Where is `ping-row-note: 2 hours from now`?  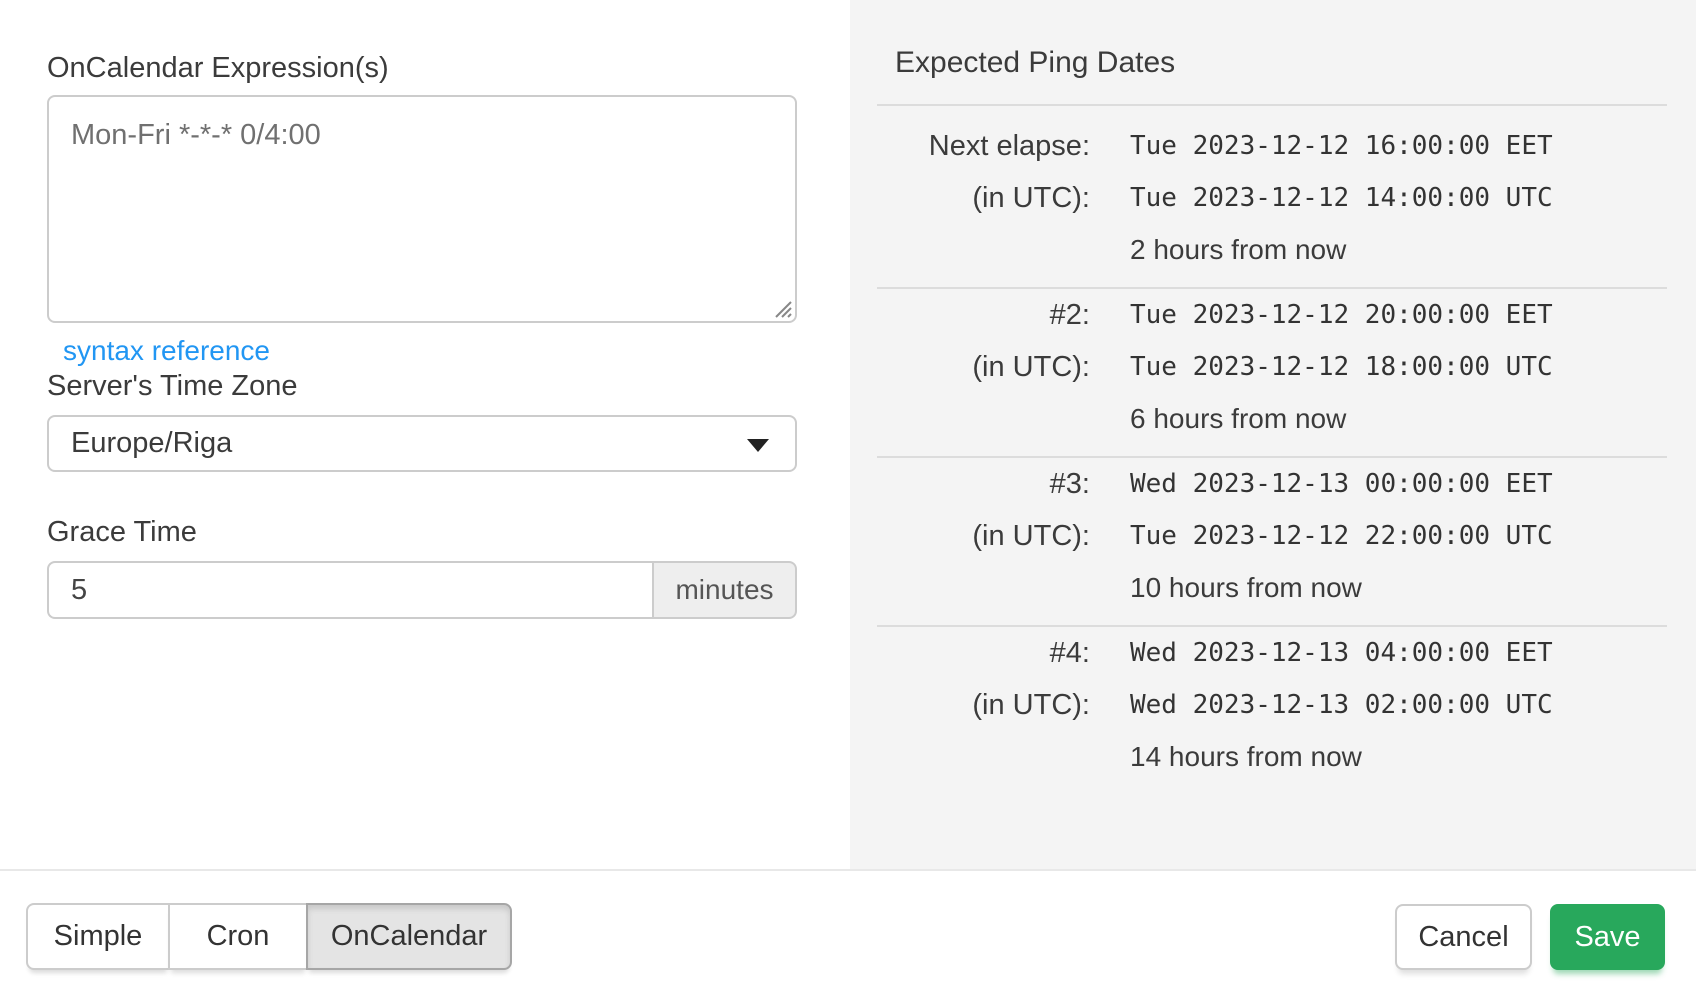 ping-row-note: 2 hours from now is located at coordinates (1272, 250).